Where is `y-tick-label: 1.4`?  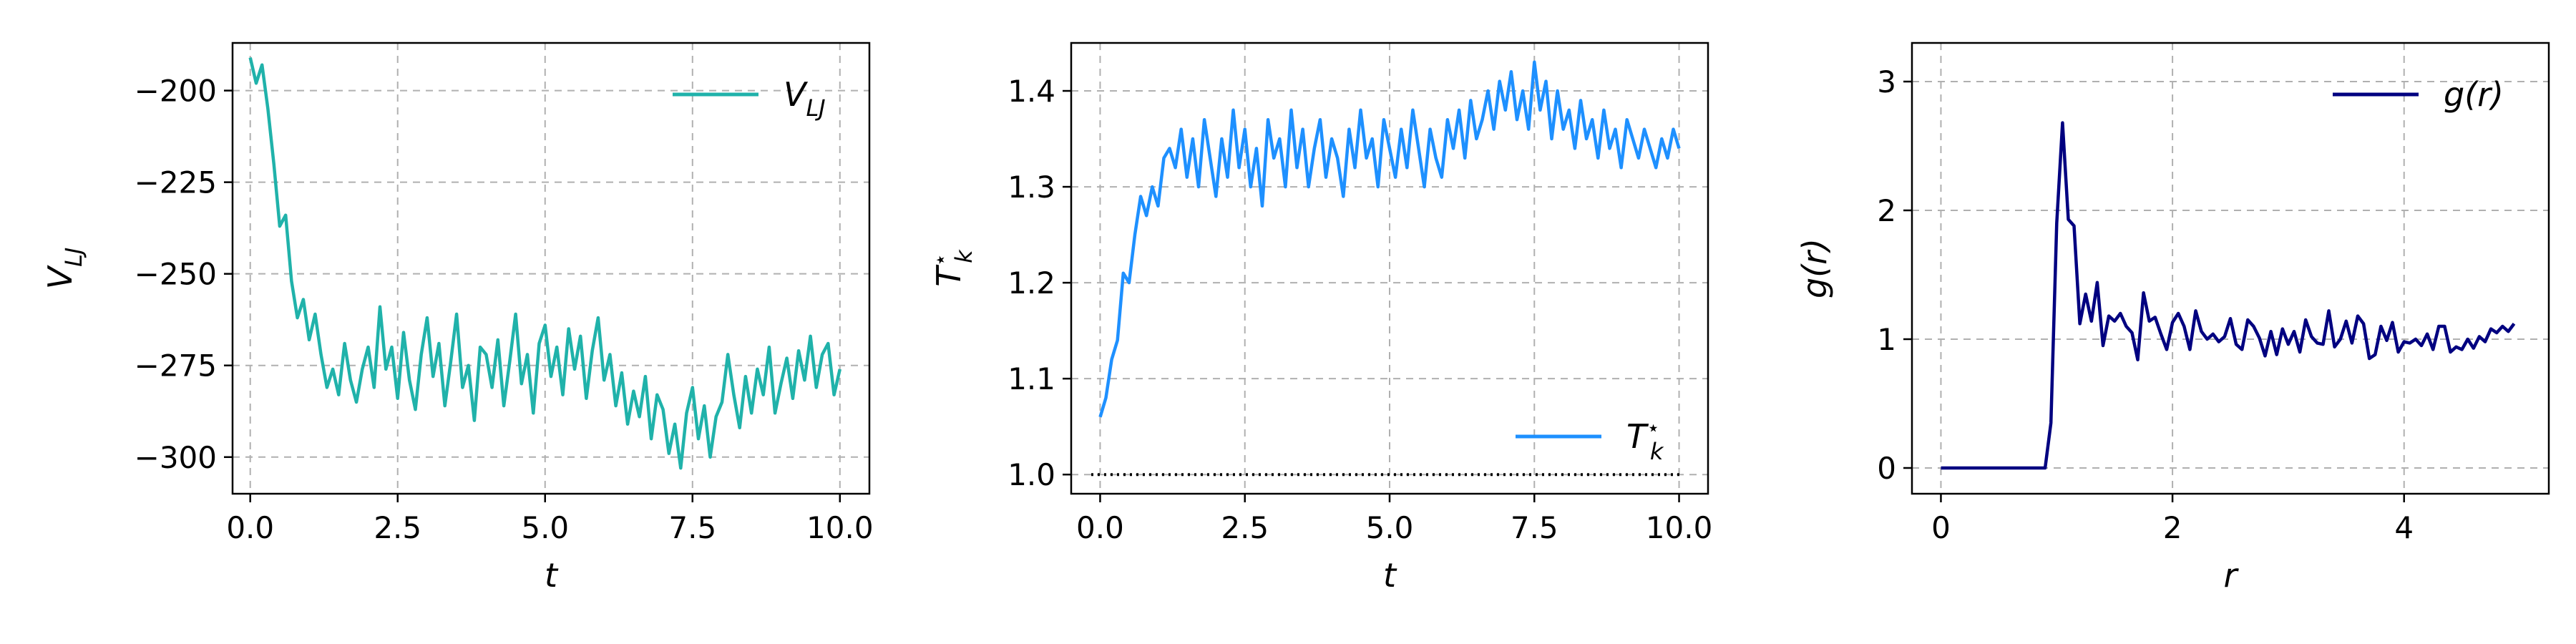 y-tick-label: 1.4 is located at coordinates (1031, 91).